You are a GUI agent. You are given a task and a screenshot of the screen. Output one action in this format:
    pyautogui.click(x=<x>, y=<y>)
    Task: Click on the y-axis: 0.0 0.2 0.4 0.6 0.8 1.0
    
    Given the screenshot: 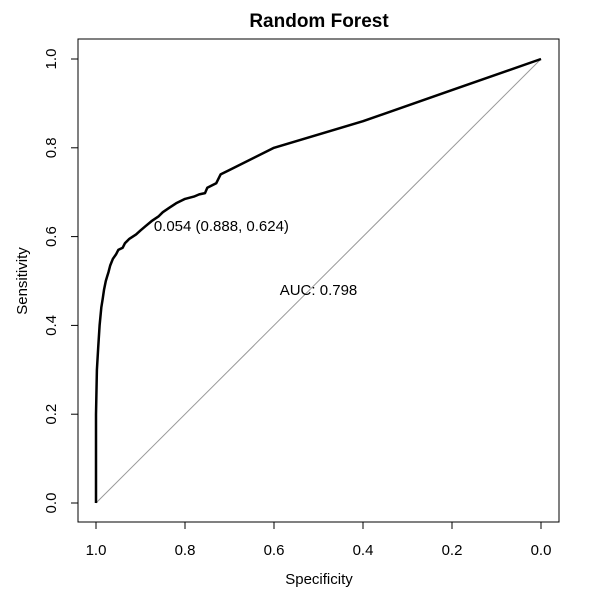 What is the action you would take?
    pyautogui.click(x=61, y=281)
    